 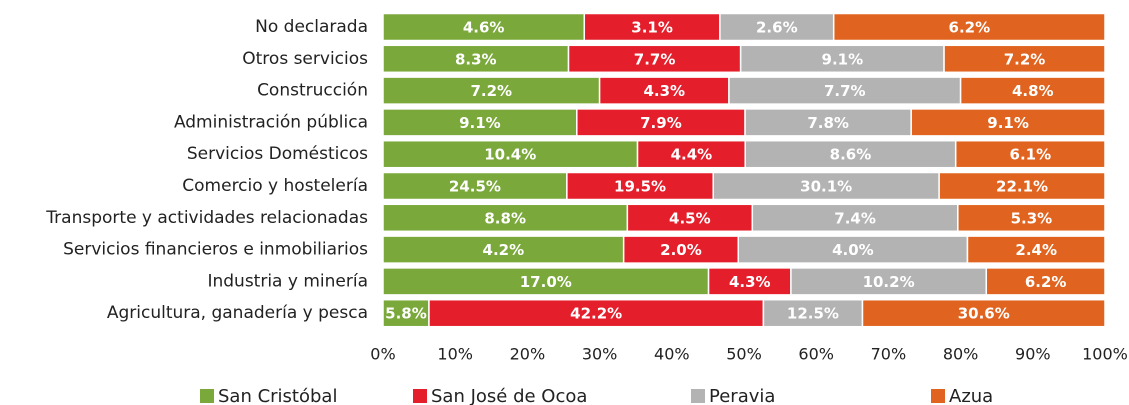 I want to click on value-label: 4.6%, so click(x=484, y=28).